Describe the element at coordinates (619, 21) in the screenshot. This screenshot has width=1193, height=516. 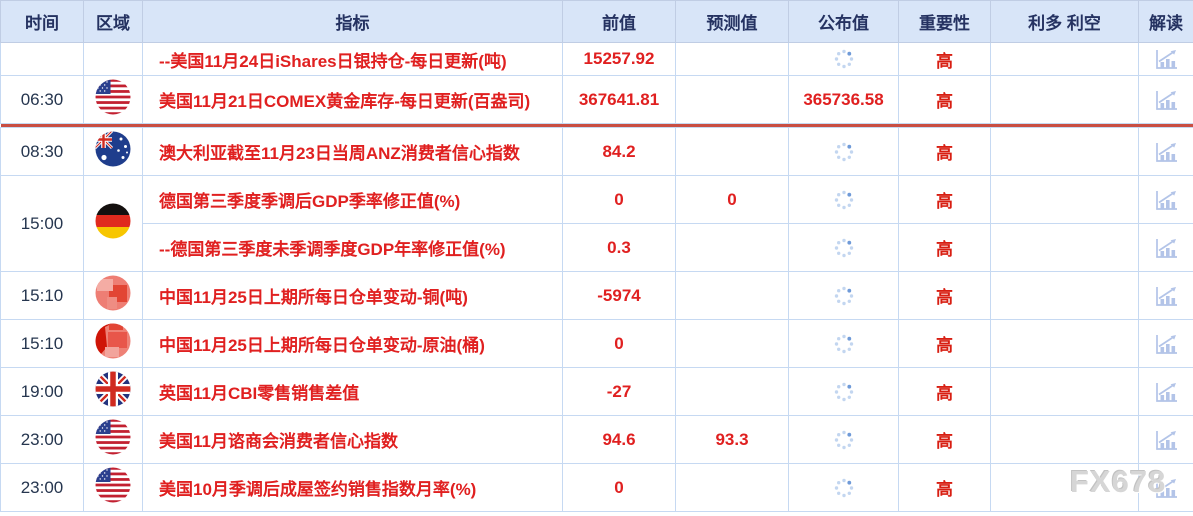
I see `col-header-previous: 前值` at that location.